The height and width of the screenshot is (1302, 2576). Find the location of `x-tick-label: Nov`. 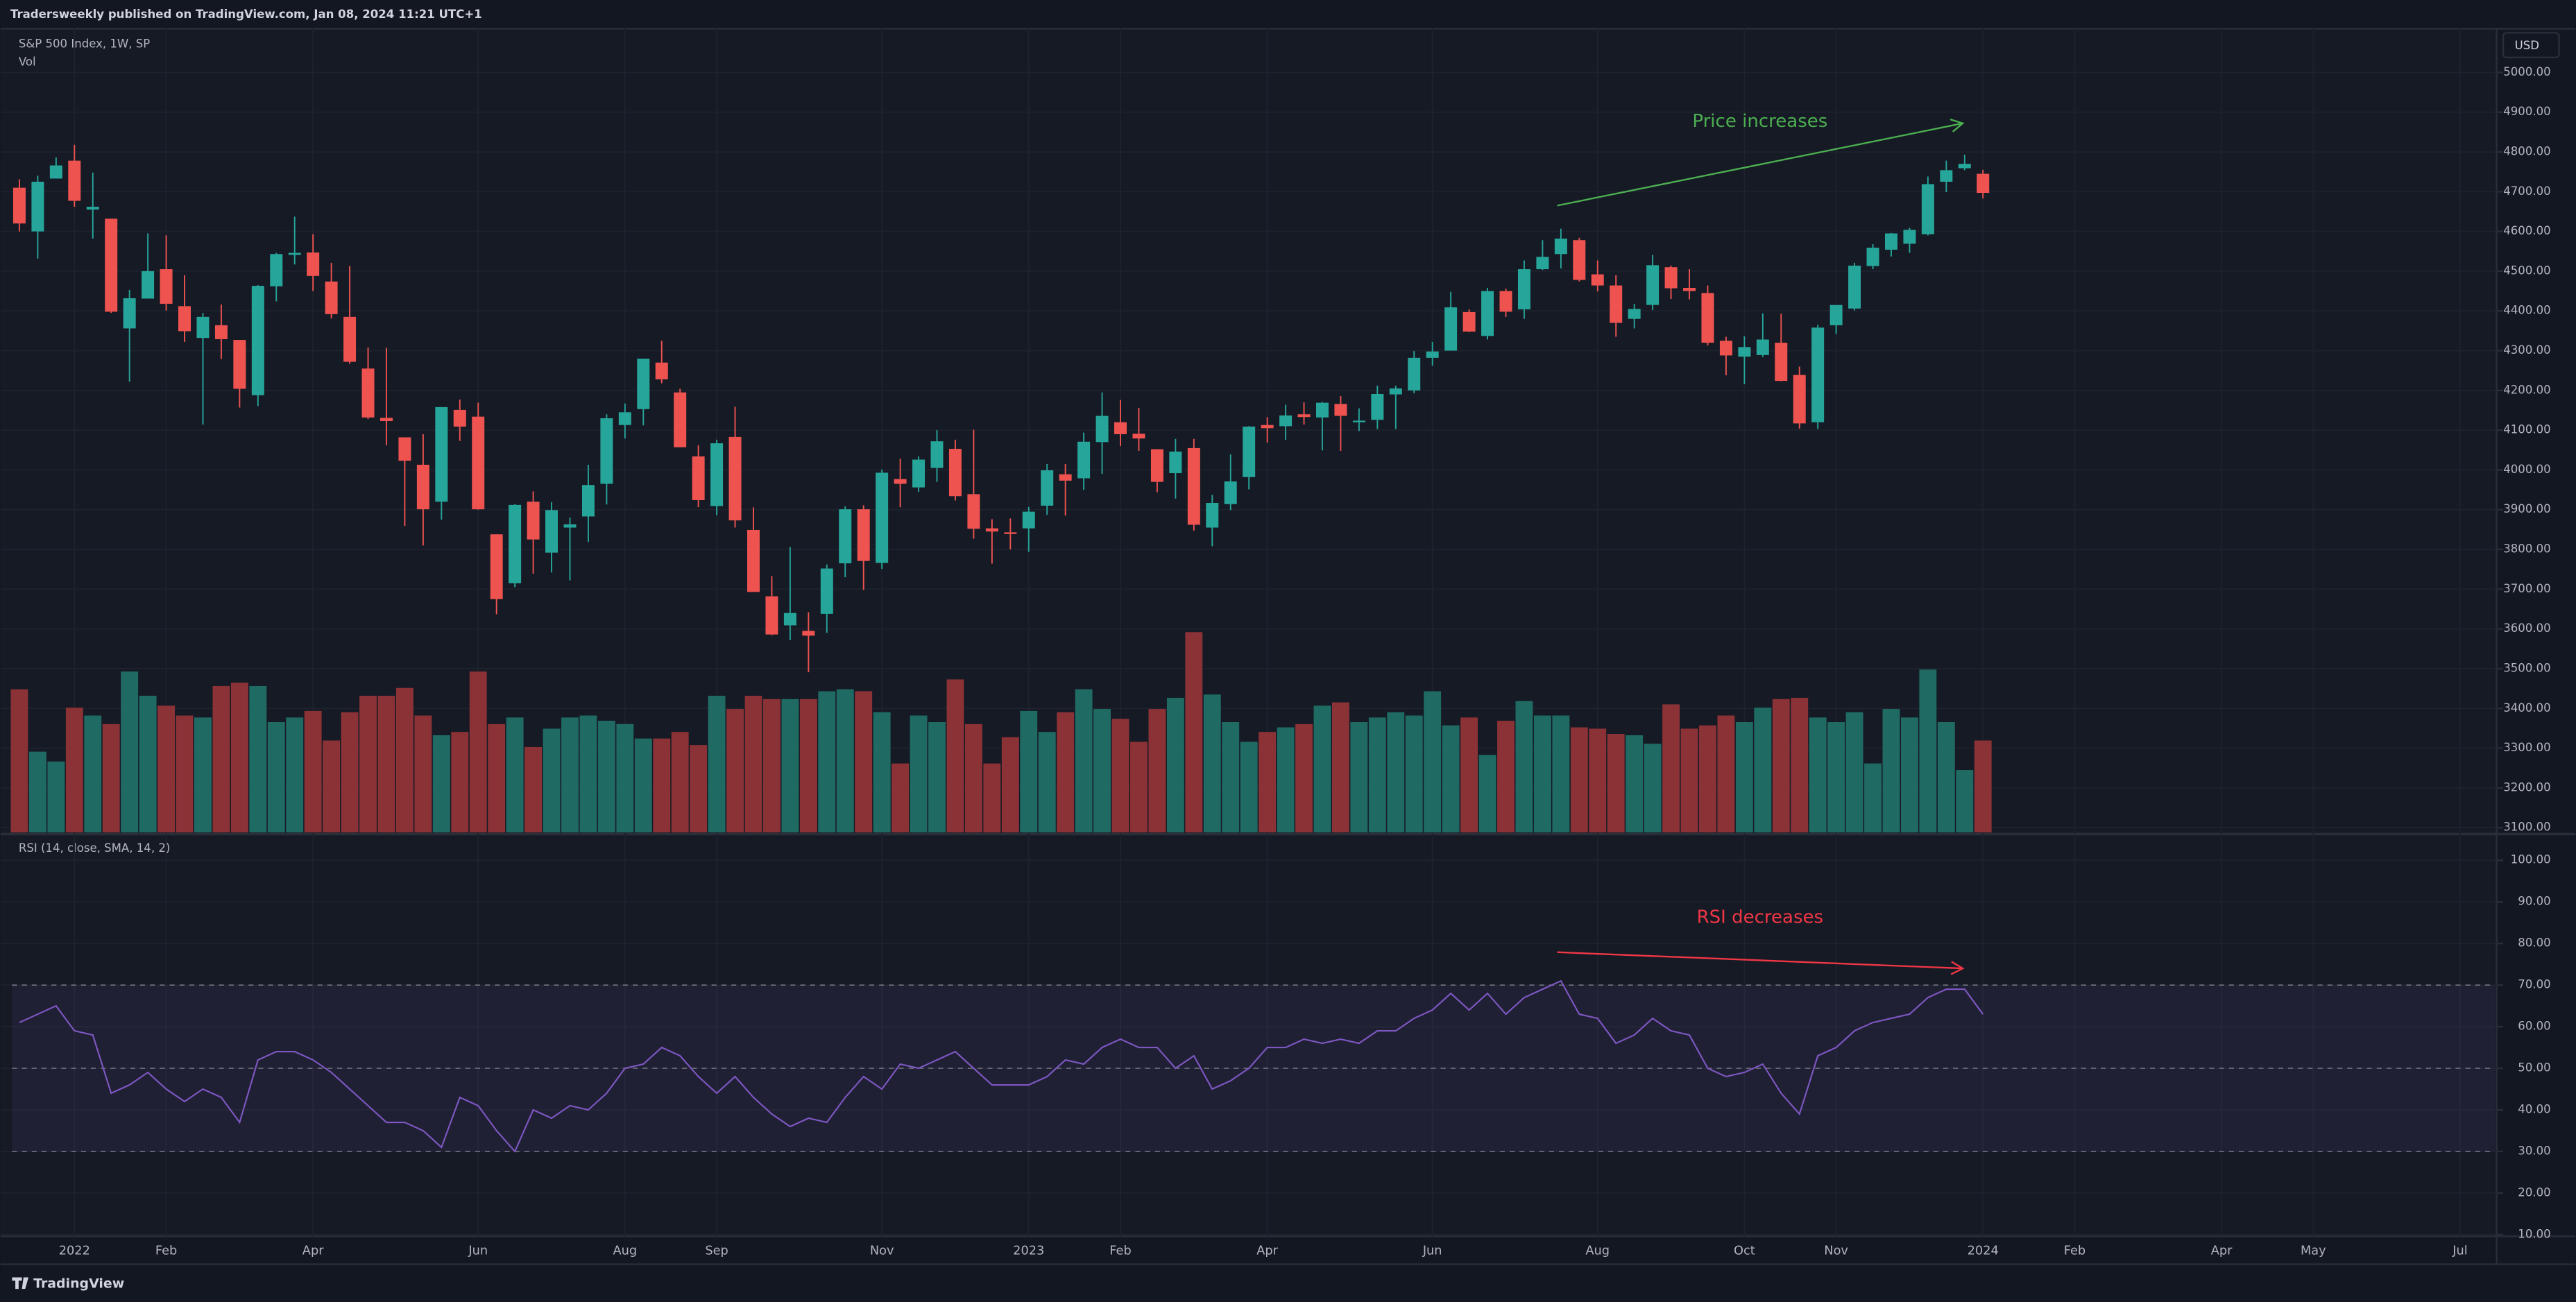

x-tick-label: Nov is located at coordinates (882, 1251).